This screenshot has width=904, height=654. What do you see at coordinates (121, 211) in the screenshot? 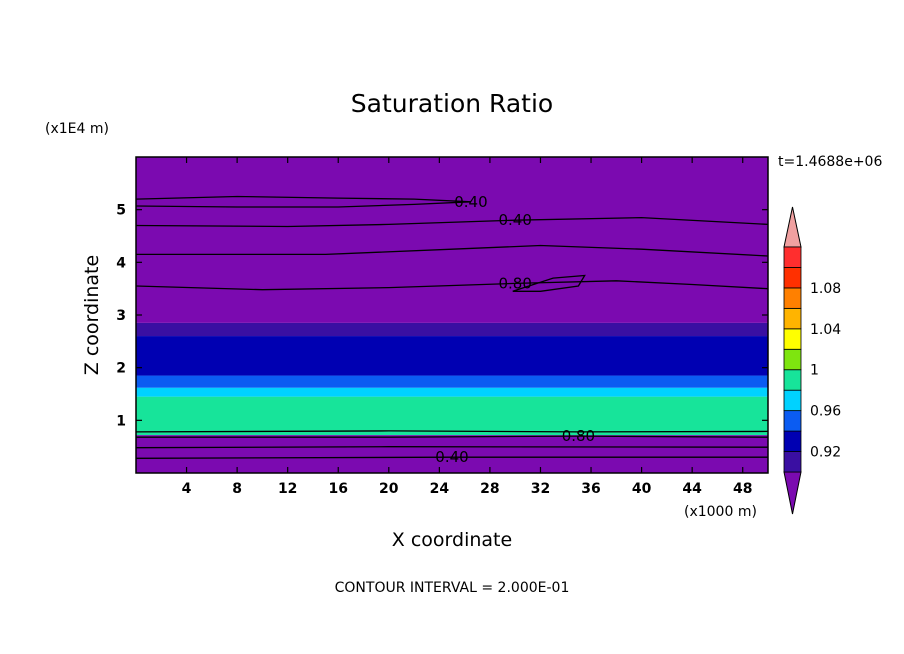
I see `y-tick-label: 5` at bounding box center [121, 211].